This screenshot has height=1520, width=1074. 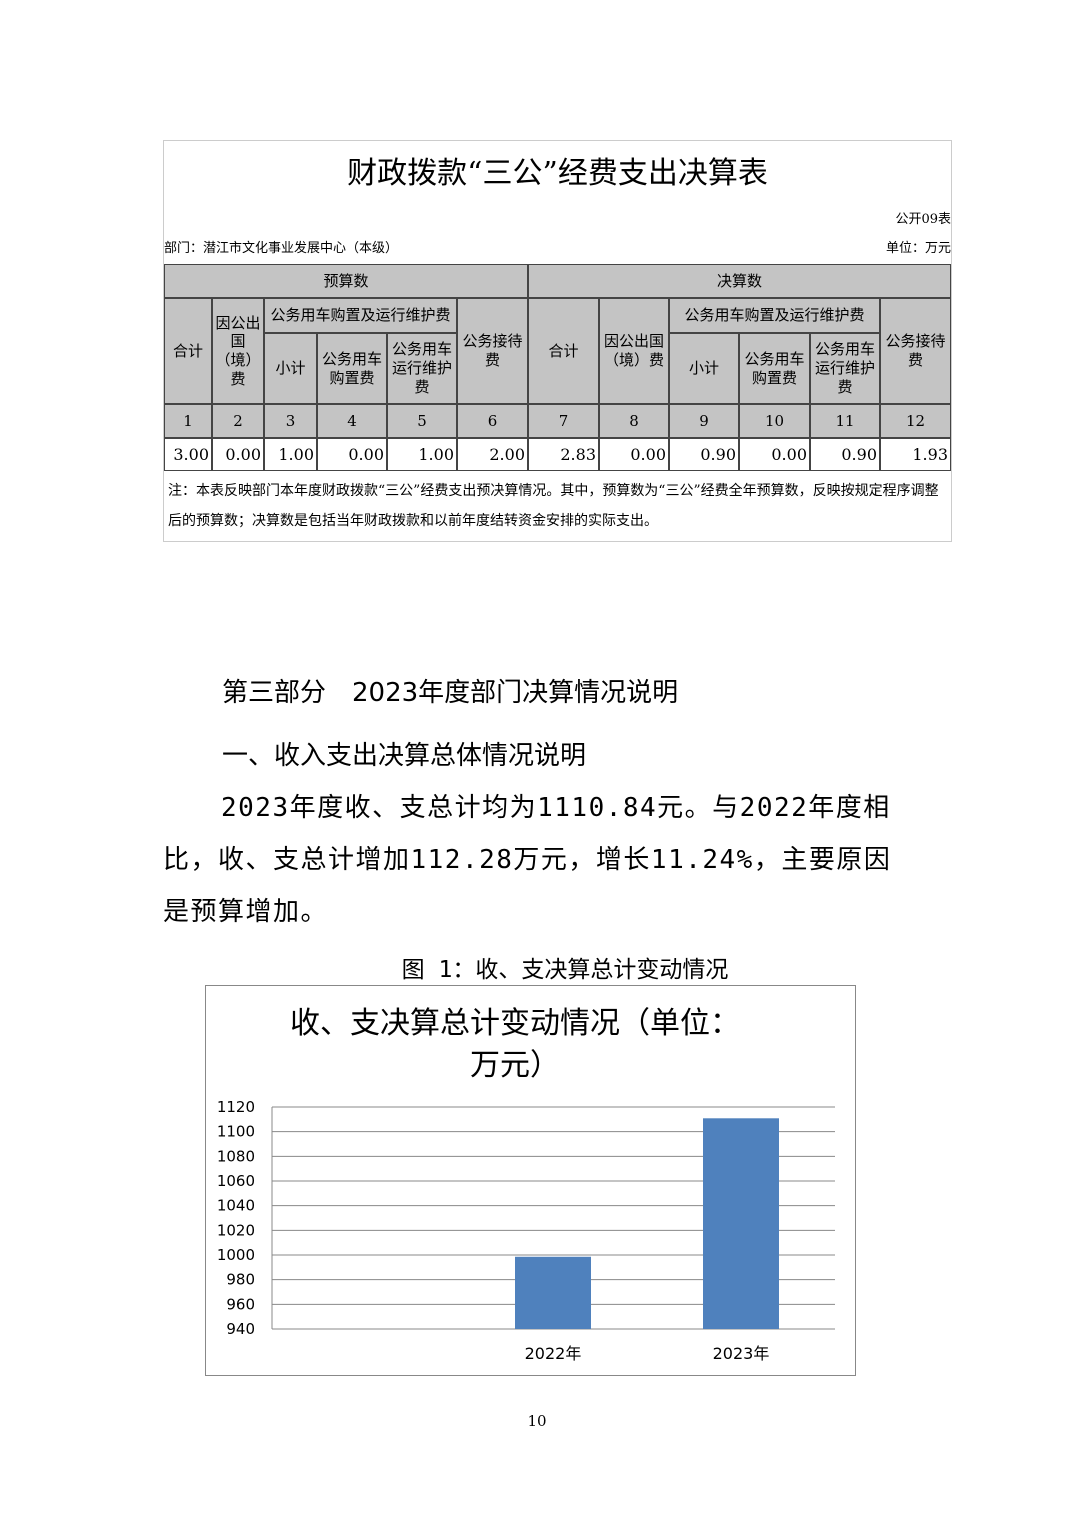 I want to click on final-operation-header: 公务用车运行维护费, so click(x=845, y=368).